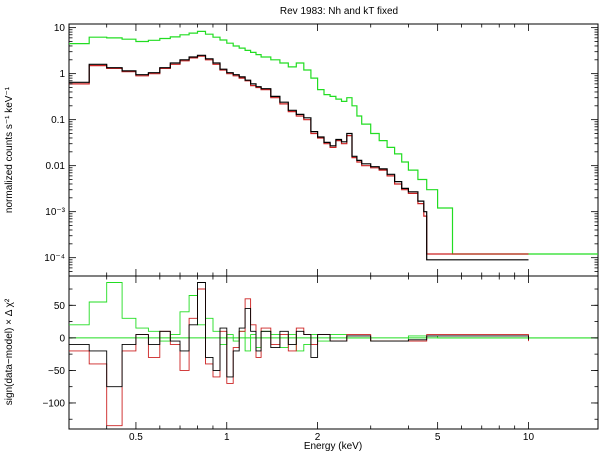 This screenshot has width=600, height=453. Describe the element at coordinates (9, 351) in the screenshot. I see `residuals-y-axis-label: sign(data−model) × Δ χ²` at that location.